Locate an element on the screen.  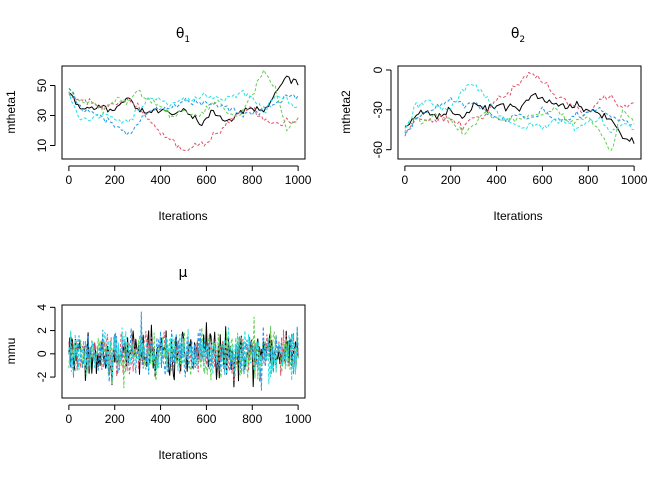
x-tick-label-mu: 200 is located at coordinates (115, 419).